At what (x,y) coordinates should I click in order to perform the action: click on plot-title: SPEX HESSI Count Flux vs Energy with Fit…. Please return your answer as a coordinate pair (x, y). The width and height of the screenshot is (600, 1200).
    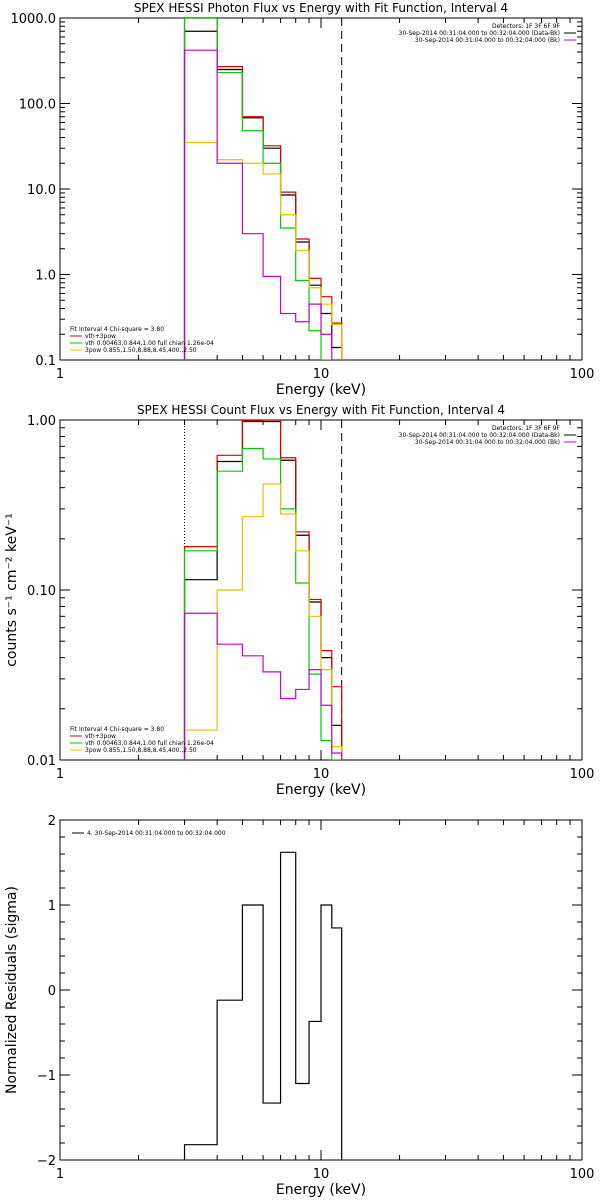
    Looking at the image, I should click on (321, 410).